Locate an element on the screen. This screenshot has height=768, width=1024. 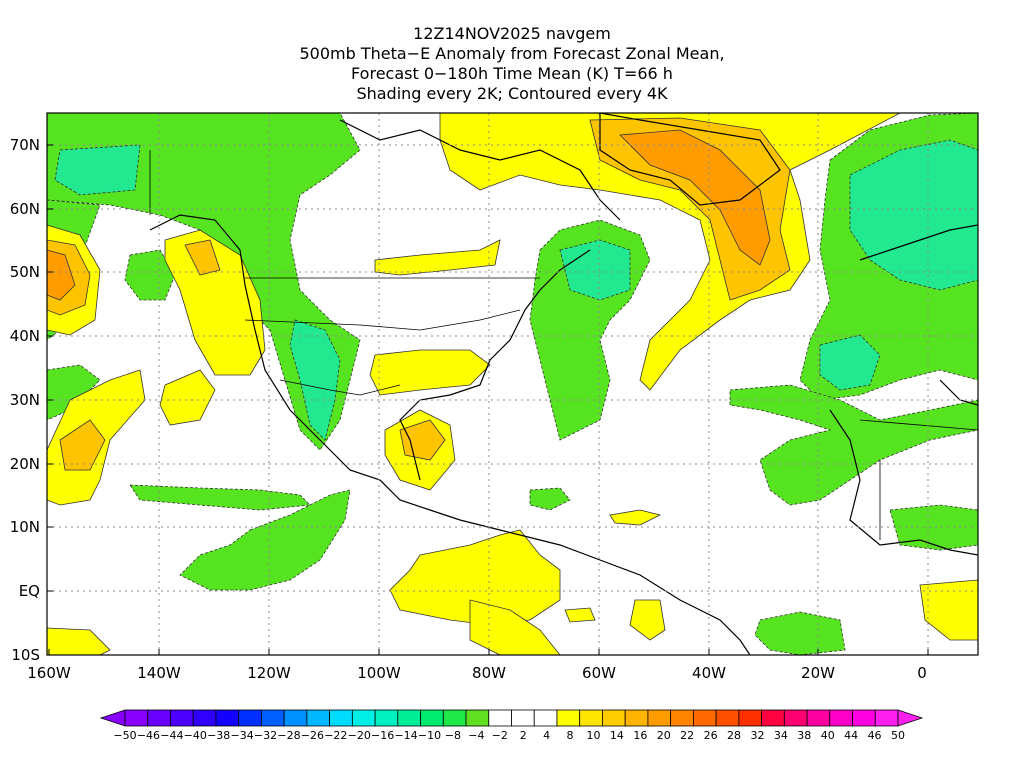
colorbar-label: 8 is located at coordinates (570, 735).